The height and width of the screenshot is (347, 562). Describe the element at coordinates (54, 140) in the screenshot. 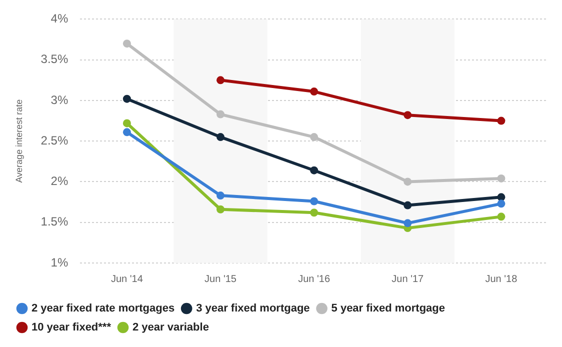

I see `y-tick-label: 2.5%` at that location.